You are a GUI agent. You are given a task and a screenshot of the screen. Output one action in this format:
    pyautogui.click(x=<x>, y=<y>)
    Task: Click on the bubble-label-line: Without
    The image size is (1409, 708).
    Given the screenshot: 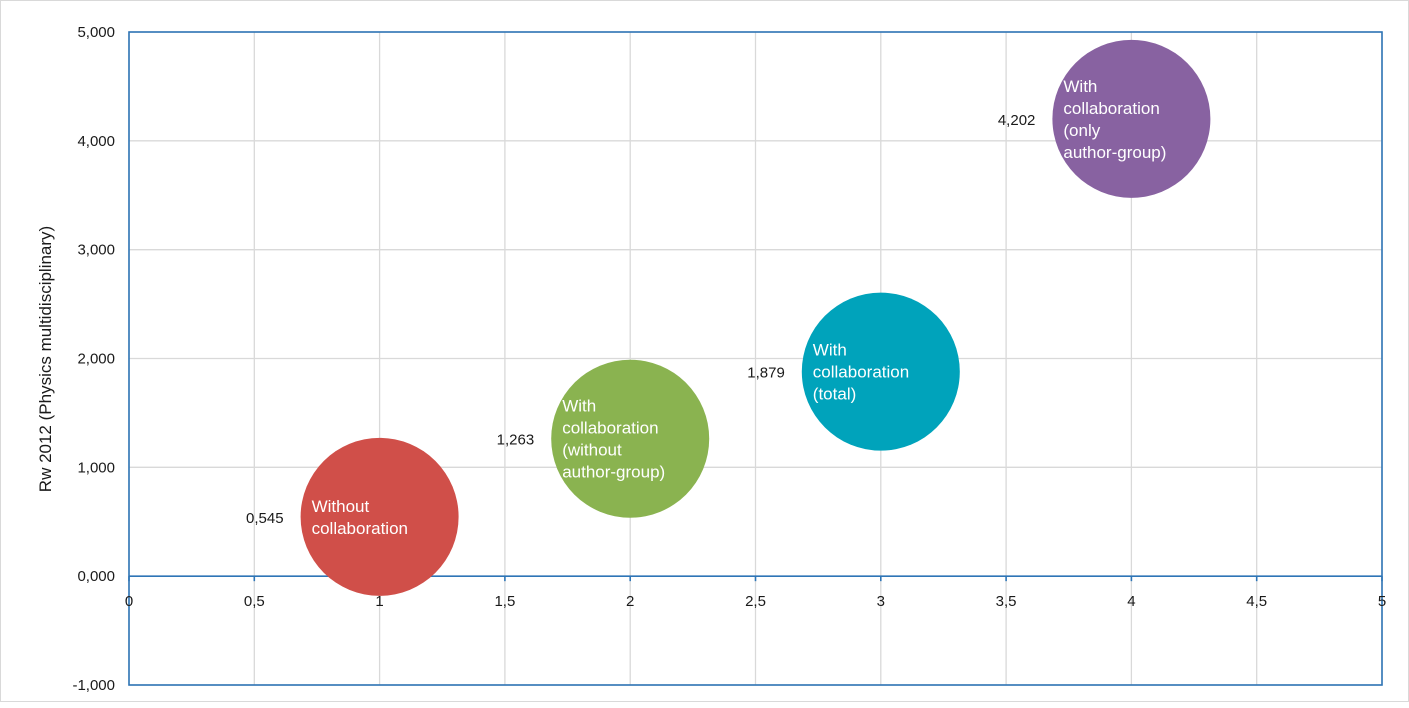 What is the action you would take?
    pyautogui.click(x=341, y=506)
    